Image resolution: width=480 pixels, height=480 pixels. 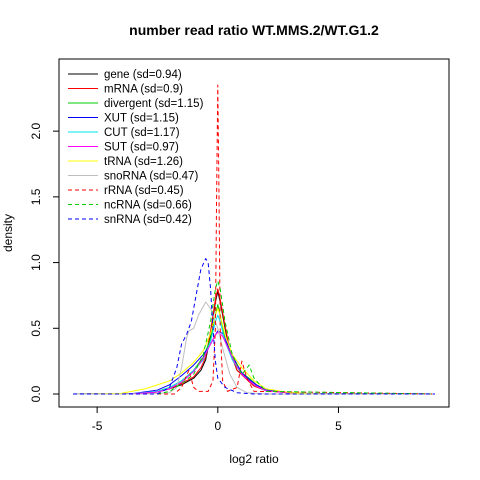 I want to click on y-tick-label: 1.0, so click(x=36, y=262).